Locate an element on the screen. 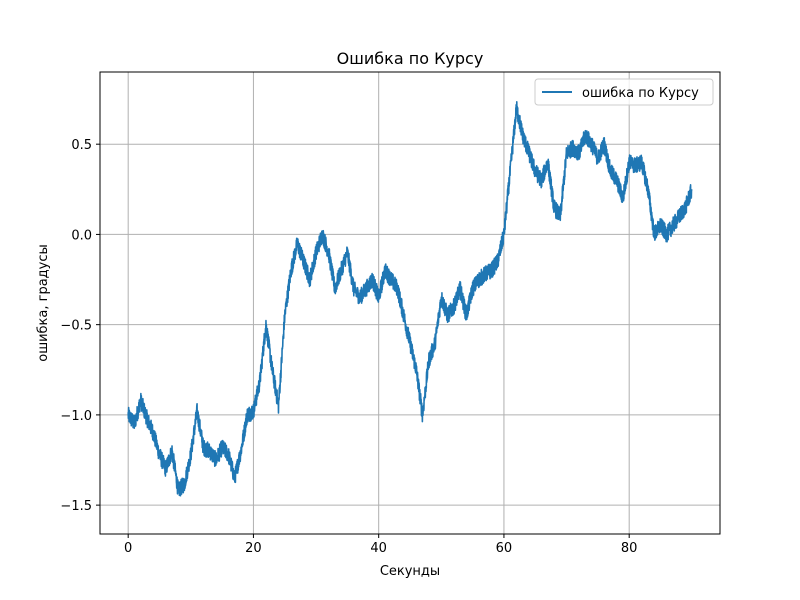 The width and height of the screenshot is (800, 600). chart-title: Ошибка по Курсу is located at coordinates (410, 58).